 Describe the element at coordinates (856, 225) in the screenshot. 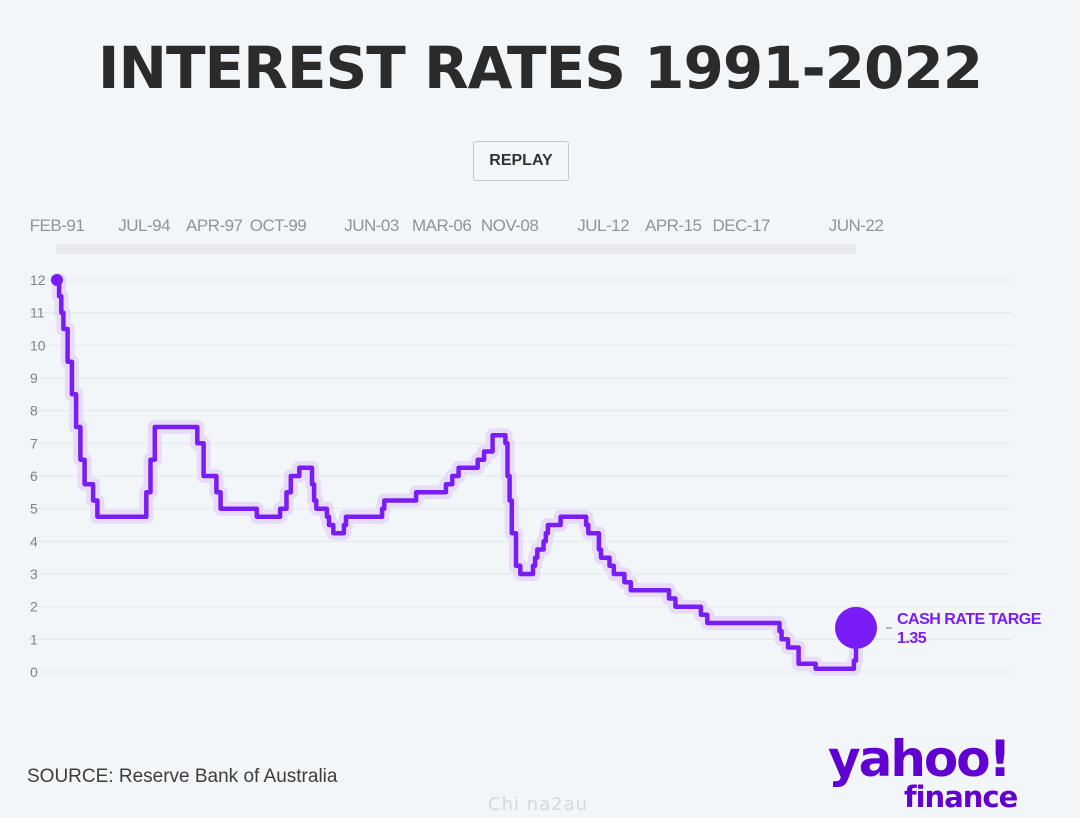

I see `x-tick-label: JUN-22` at that location.